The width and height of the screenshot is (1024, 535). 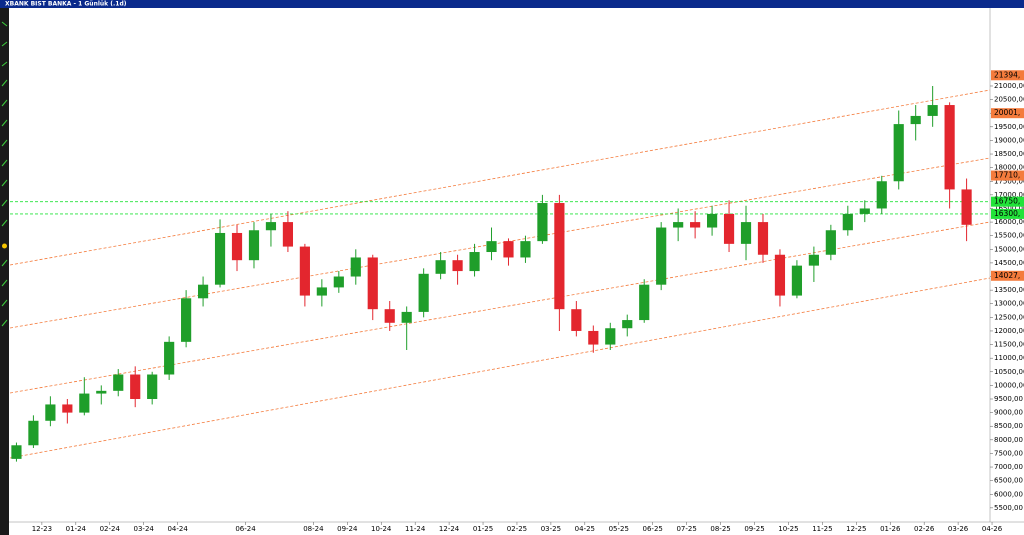 I want to click on x-tick-label: 01-24, so click(x=76, y=529).